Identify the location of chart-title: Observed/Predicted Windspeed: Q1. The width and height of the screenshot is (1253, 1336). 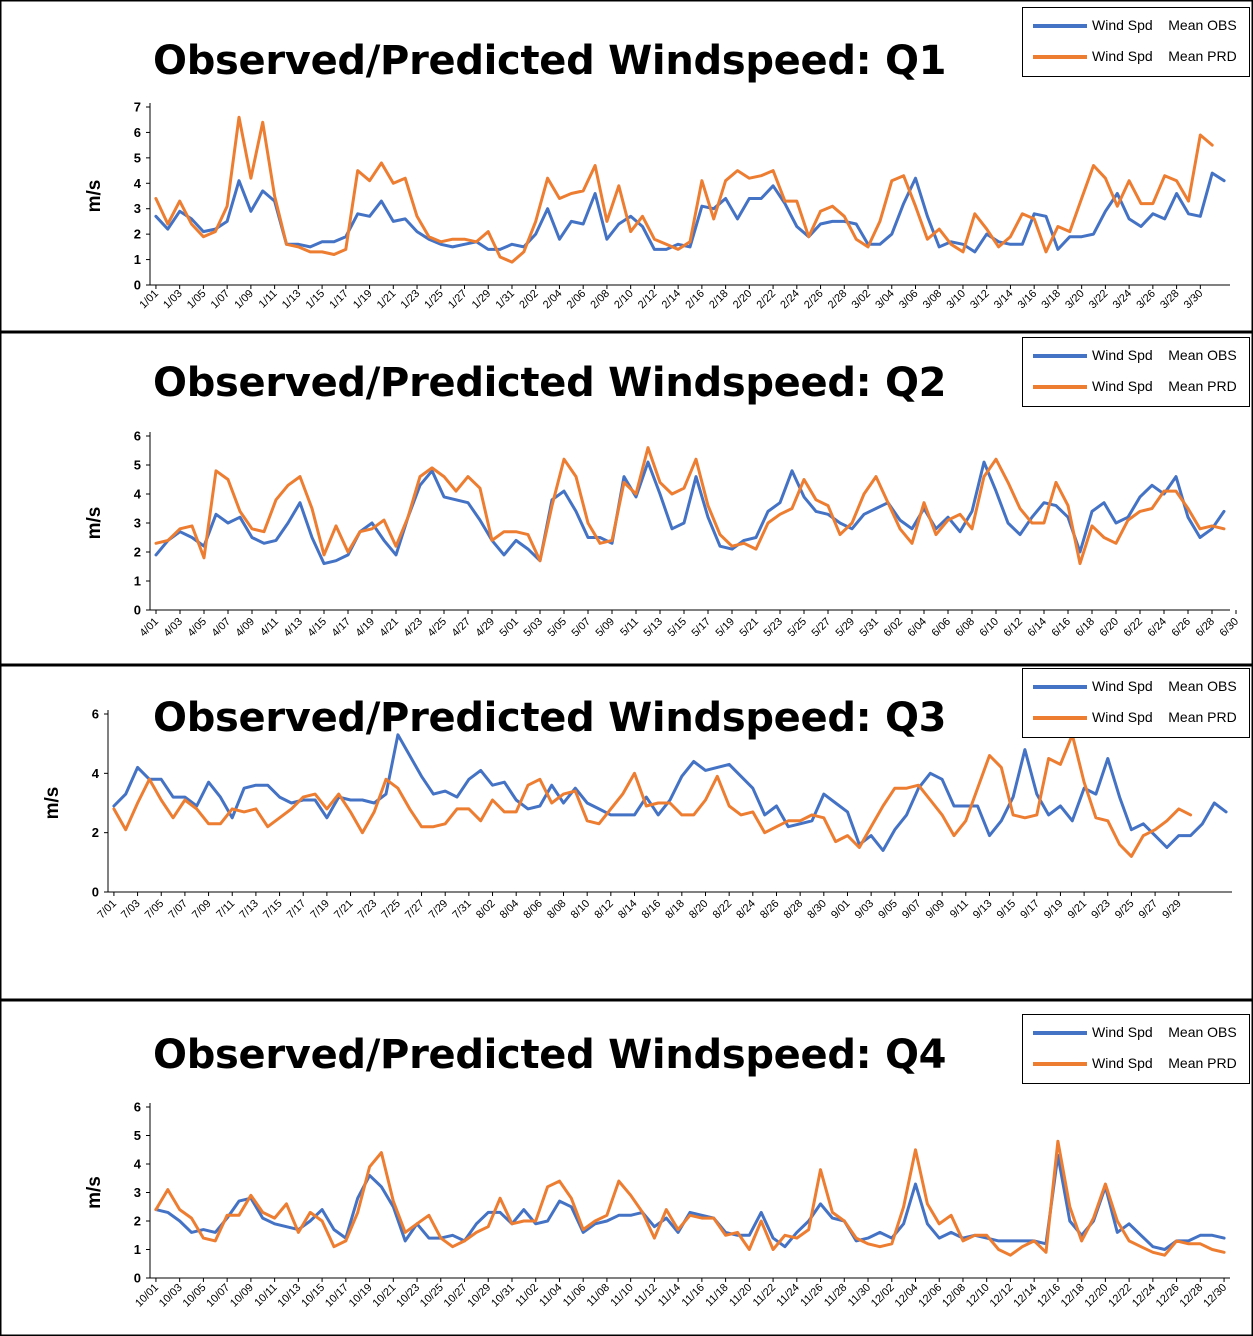
(550, 61).